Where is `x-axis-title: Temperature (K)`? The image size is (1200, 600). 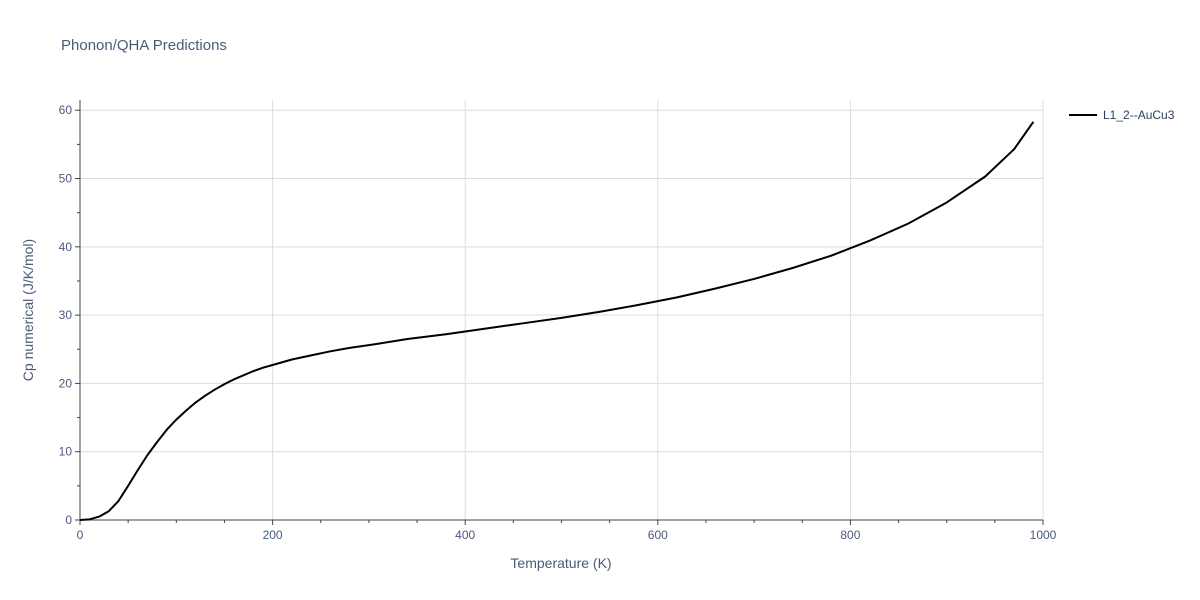
x-axis-title: Temperature (K) is located at coordinates (560, 563).